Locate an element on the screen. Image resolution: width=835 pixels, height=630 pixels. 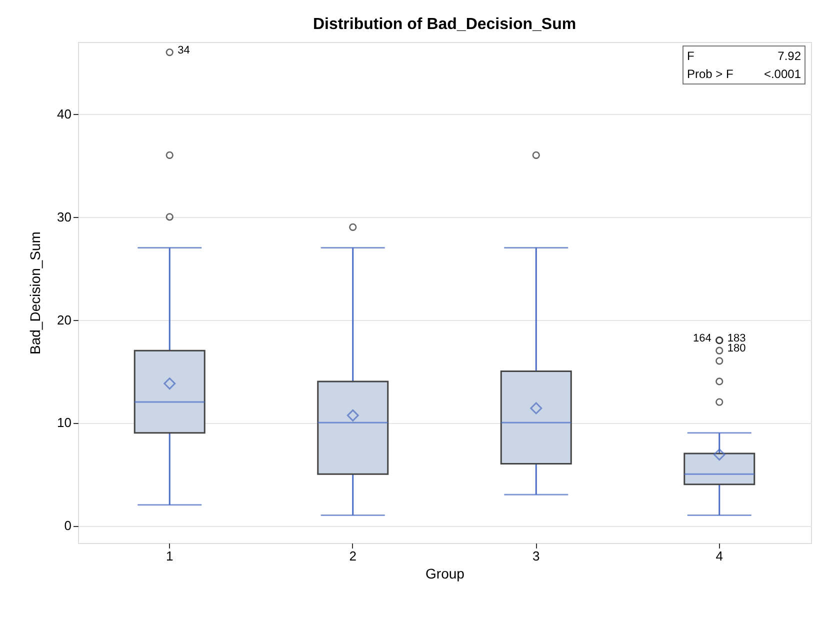
annotation: F is located at coordinates (690, 56).